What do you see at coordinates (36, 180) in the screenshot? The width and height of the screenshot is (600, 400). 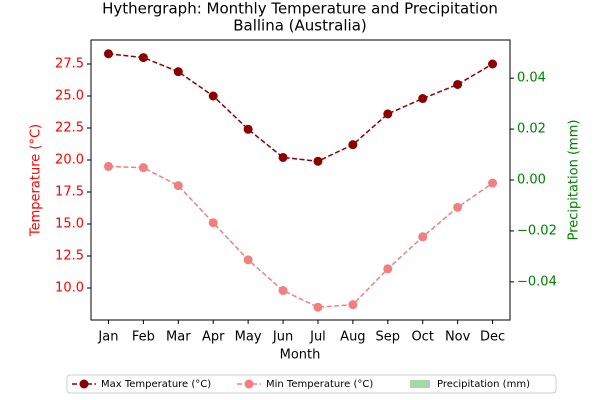 I see `y-axis-label: Temperature (°C)` at bounding box center [36, 180].